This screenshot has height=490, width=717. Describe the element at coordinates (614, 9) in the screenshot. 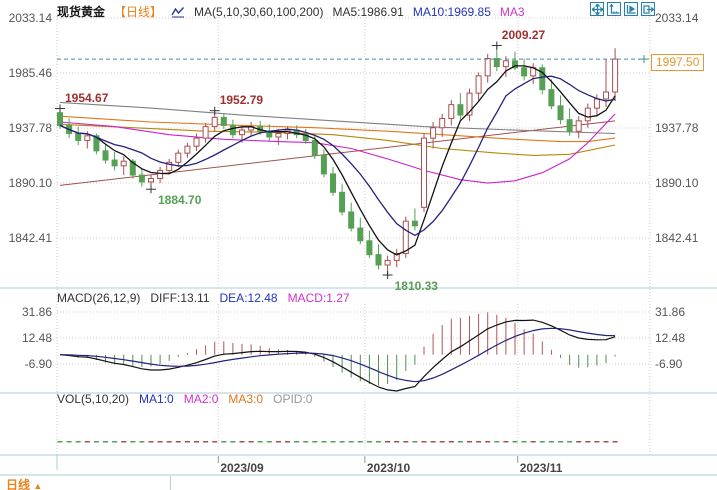

I see `axis-scale-tool-button` at that location.